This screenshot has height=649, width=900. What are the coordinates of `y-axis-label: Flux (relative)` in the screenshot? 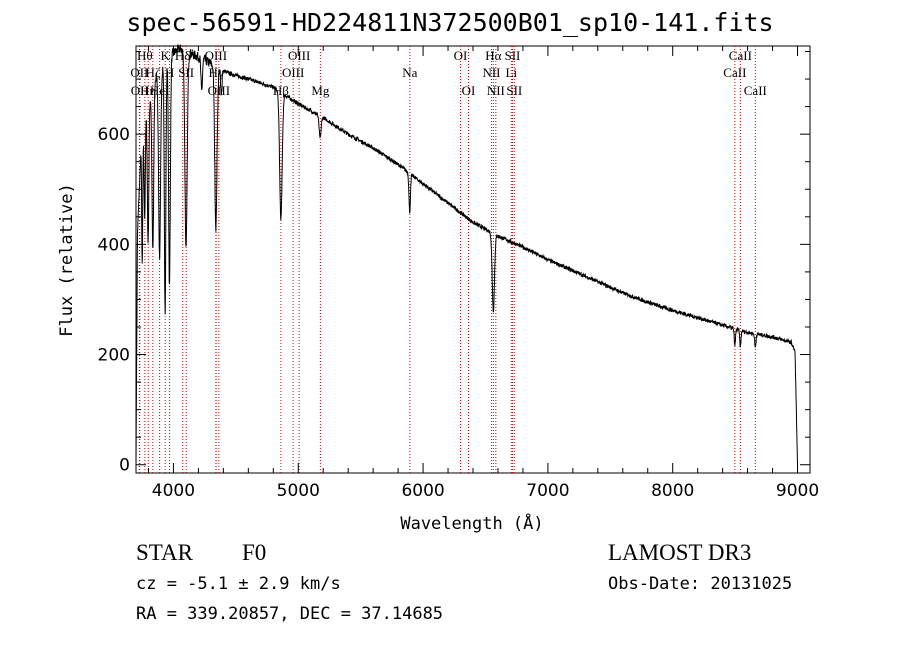 It's located at (67, 260).